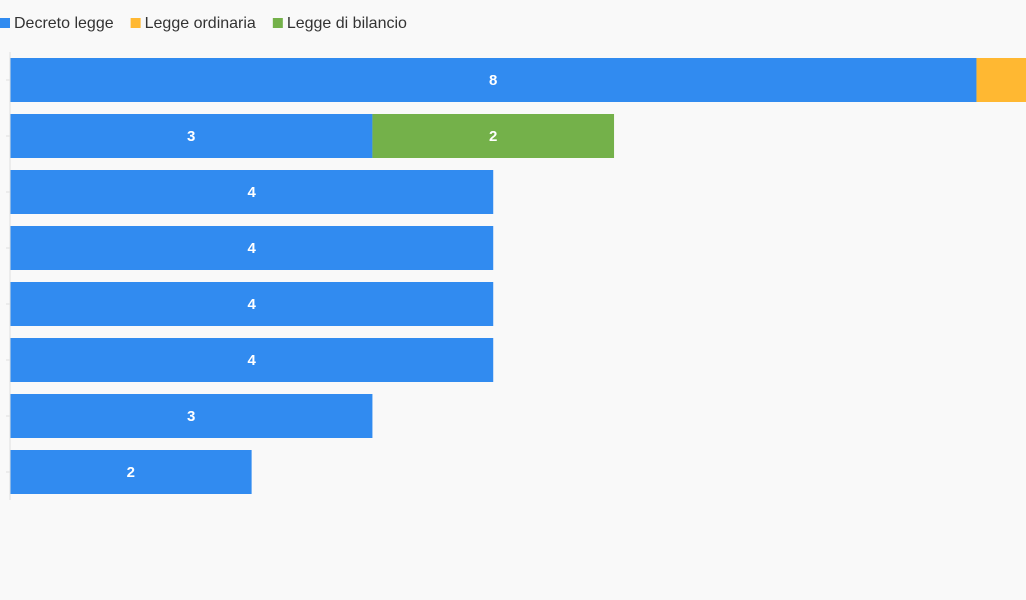 This screenshot has width=1026, height=600. What do you see at coordinates (347, 23) in the screenshot?
I see `legend-text: Legge di bilancio` at bounding box center [347, 23].